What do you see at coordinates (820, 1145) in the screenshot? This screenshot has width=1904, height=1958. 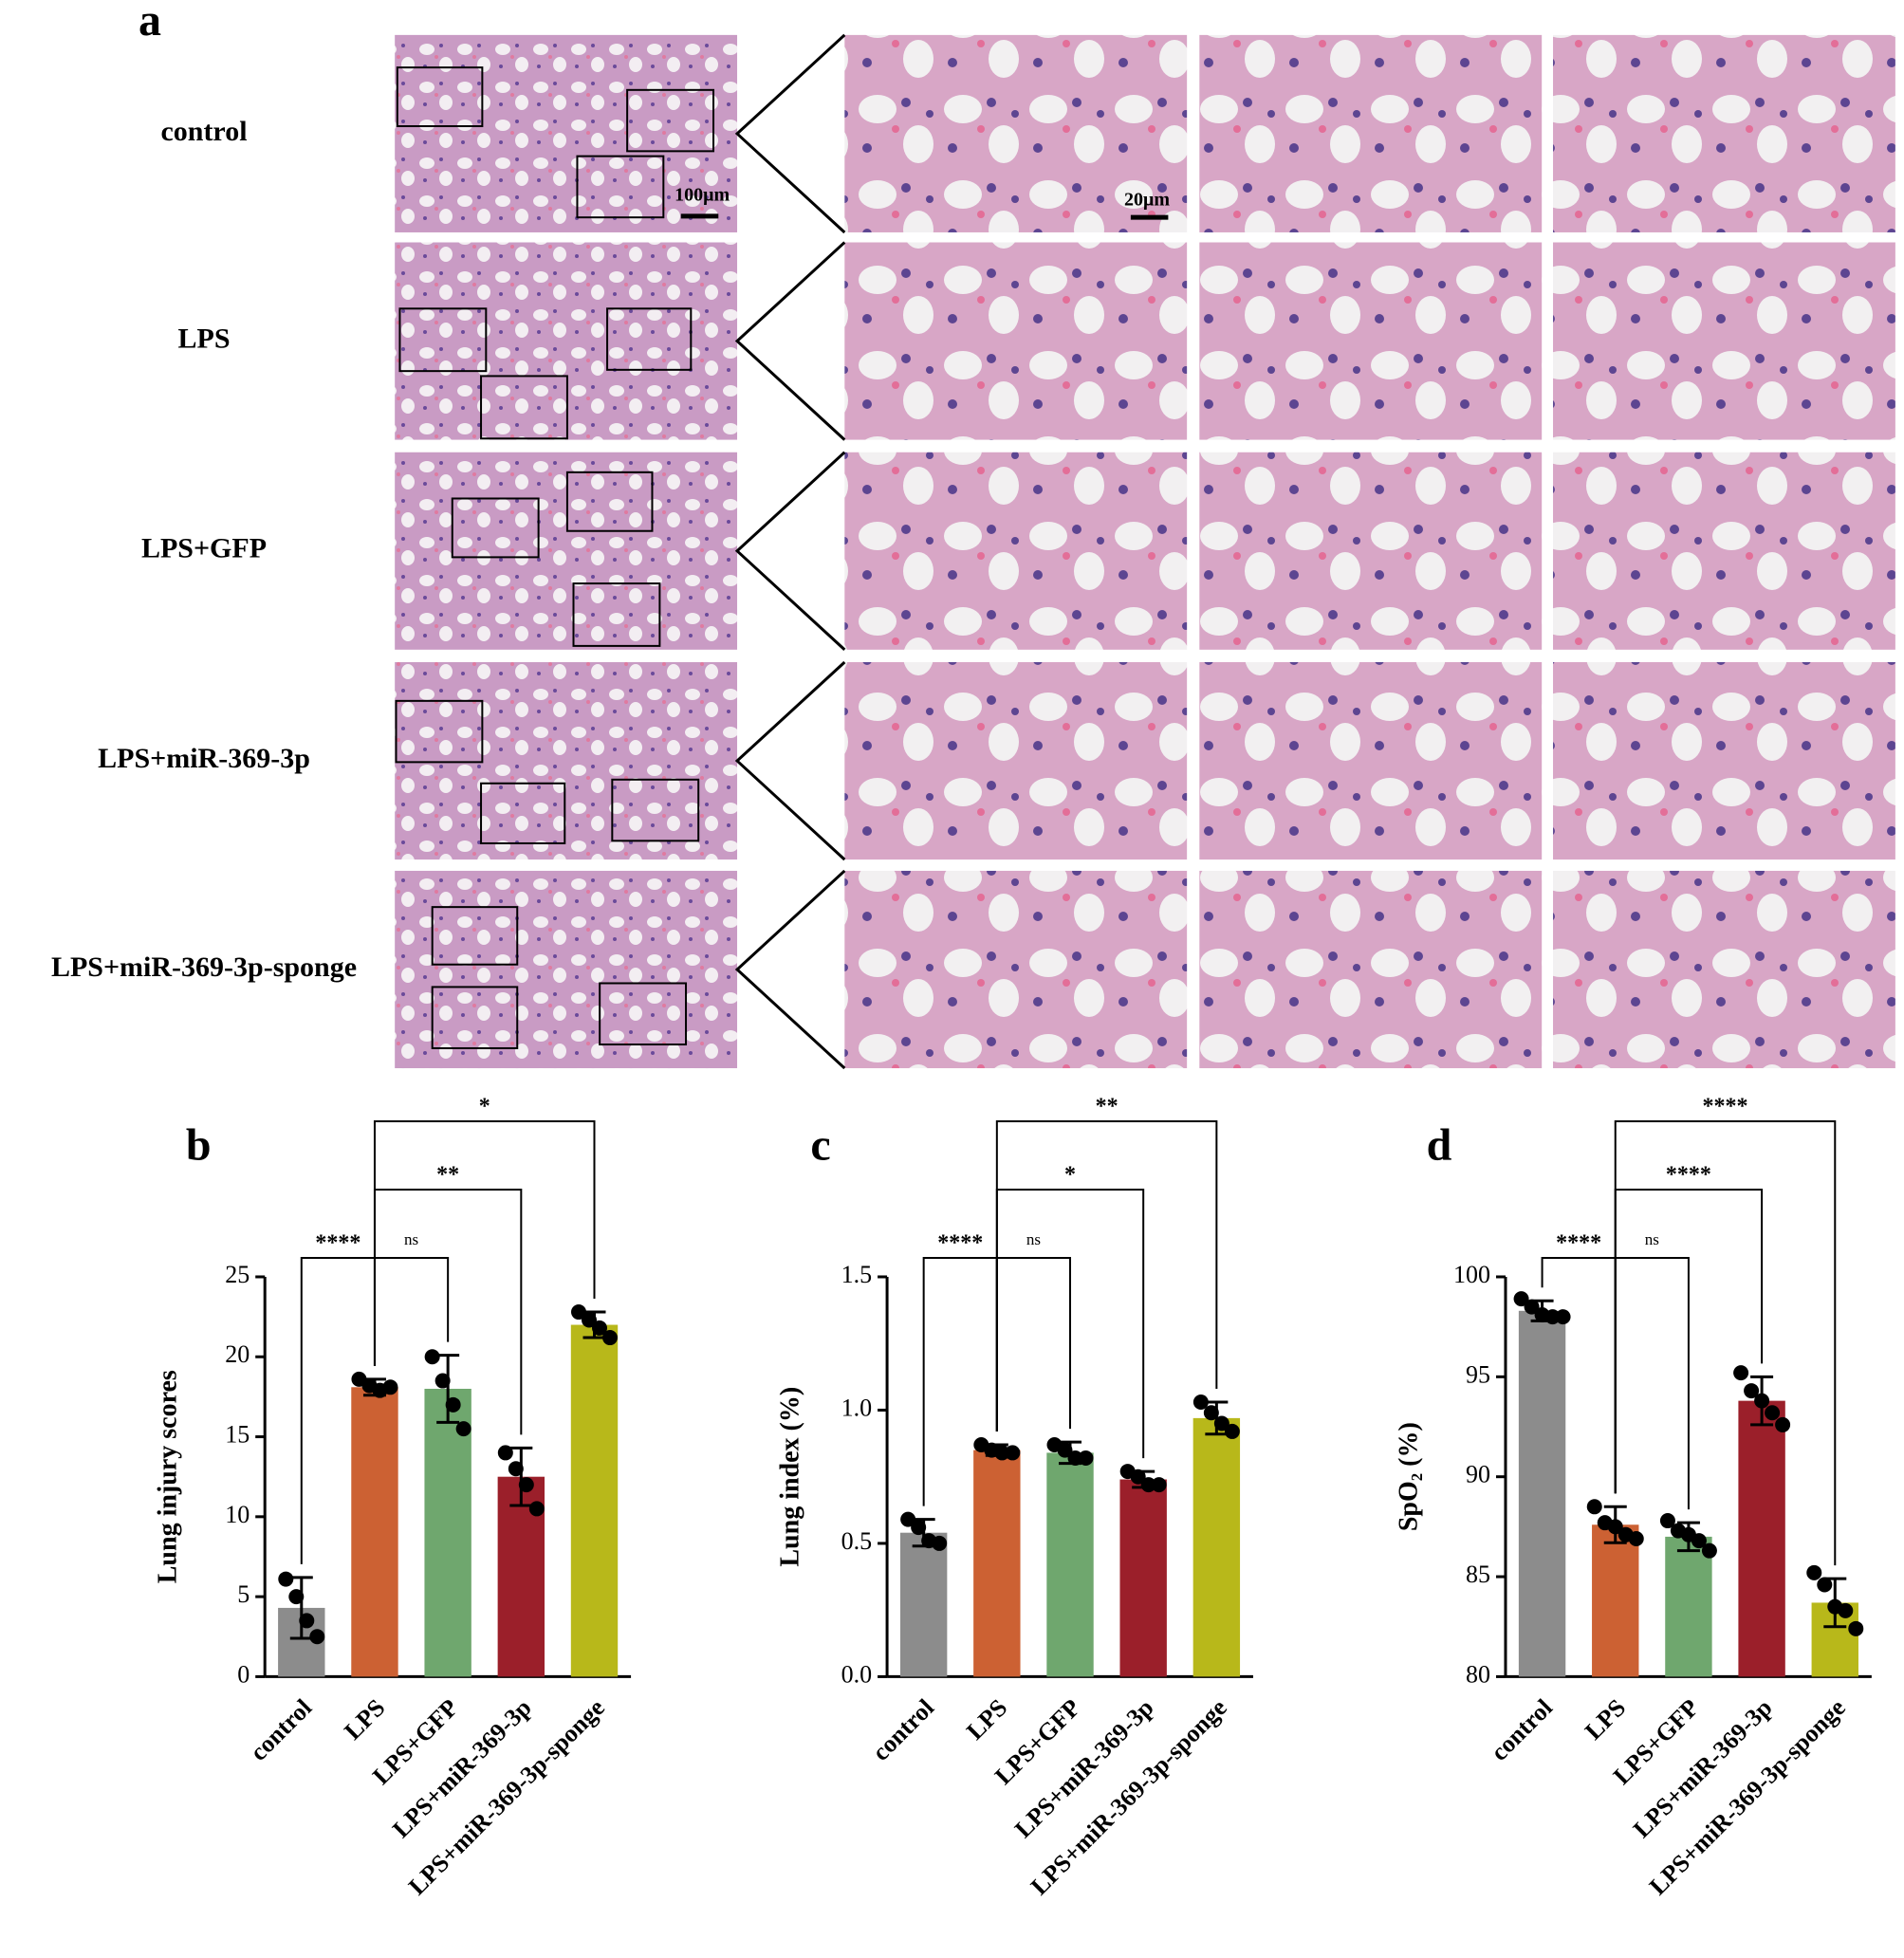 I see `panel-label: c` at bounding box center [820, 1145].